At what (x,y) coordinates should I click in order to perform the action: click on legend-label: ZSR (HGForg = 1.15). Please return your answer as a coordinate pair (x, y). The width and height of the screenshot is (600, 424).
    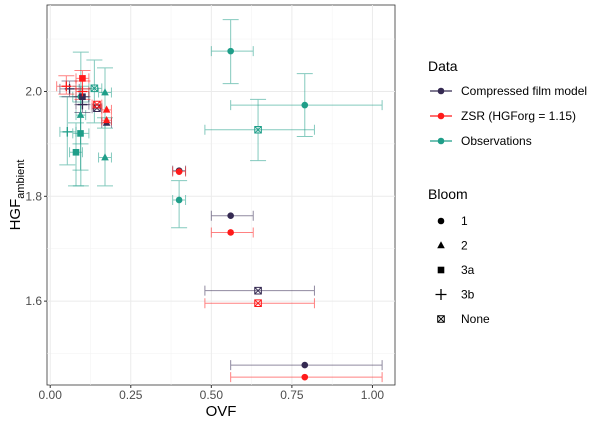
    Looking at the image, I should click on (518, 116).